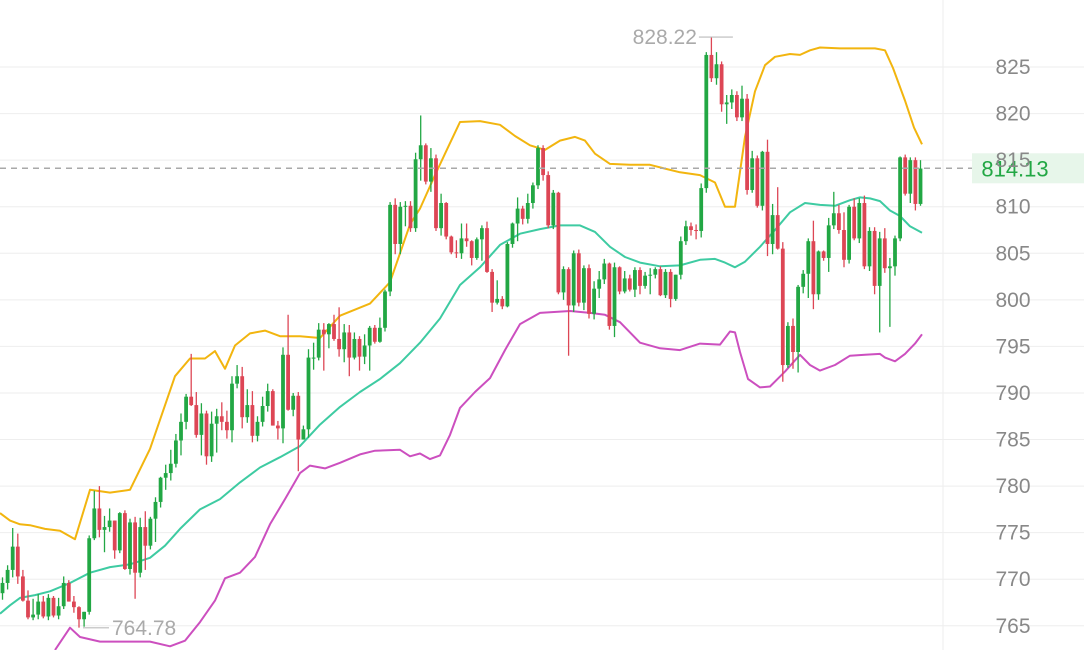 This screenshot has height=650, width=1084. Describe the element at coordinates (1012, 300) in the screenshot. I see `y-tick-label: 800` at that location.